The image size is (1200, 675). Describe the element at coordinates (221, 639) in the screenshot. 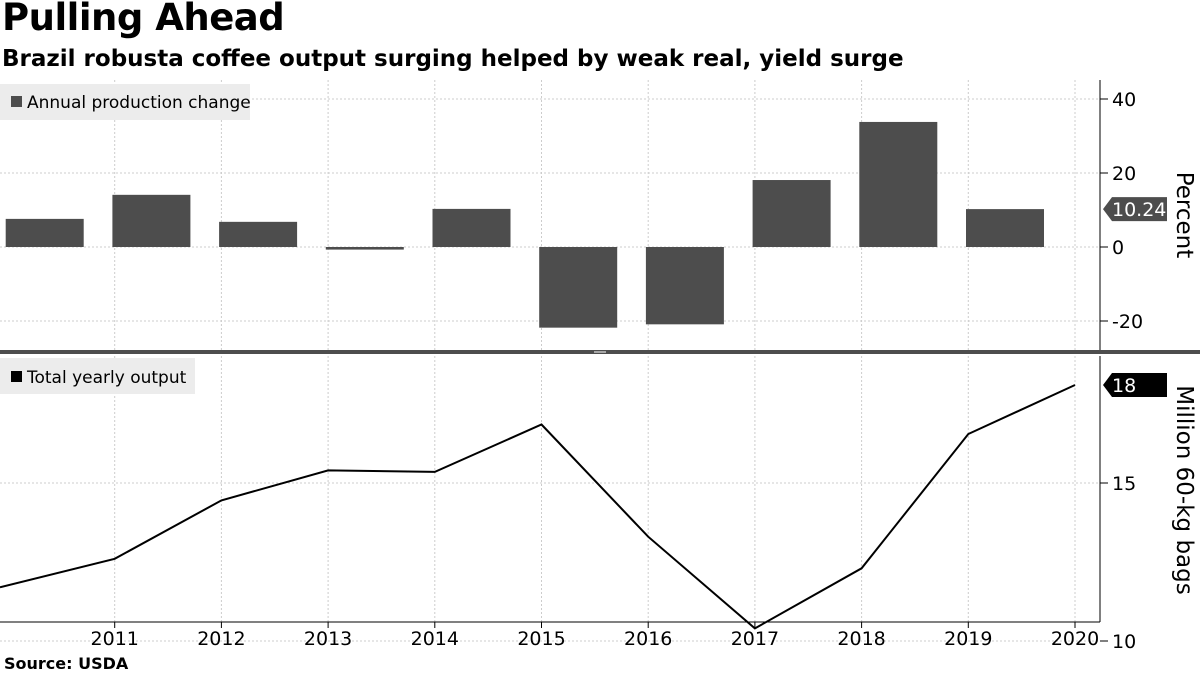

I see `xtick-label-2012: 2012` at that location.